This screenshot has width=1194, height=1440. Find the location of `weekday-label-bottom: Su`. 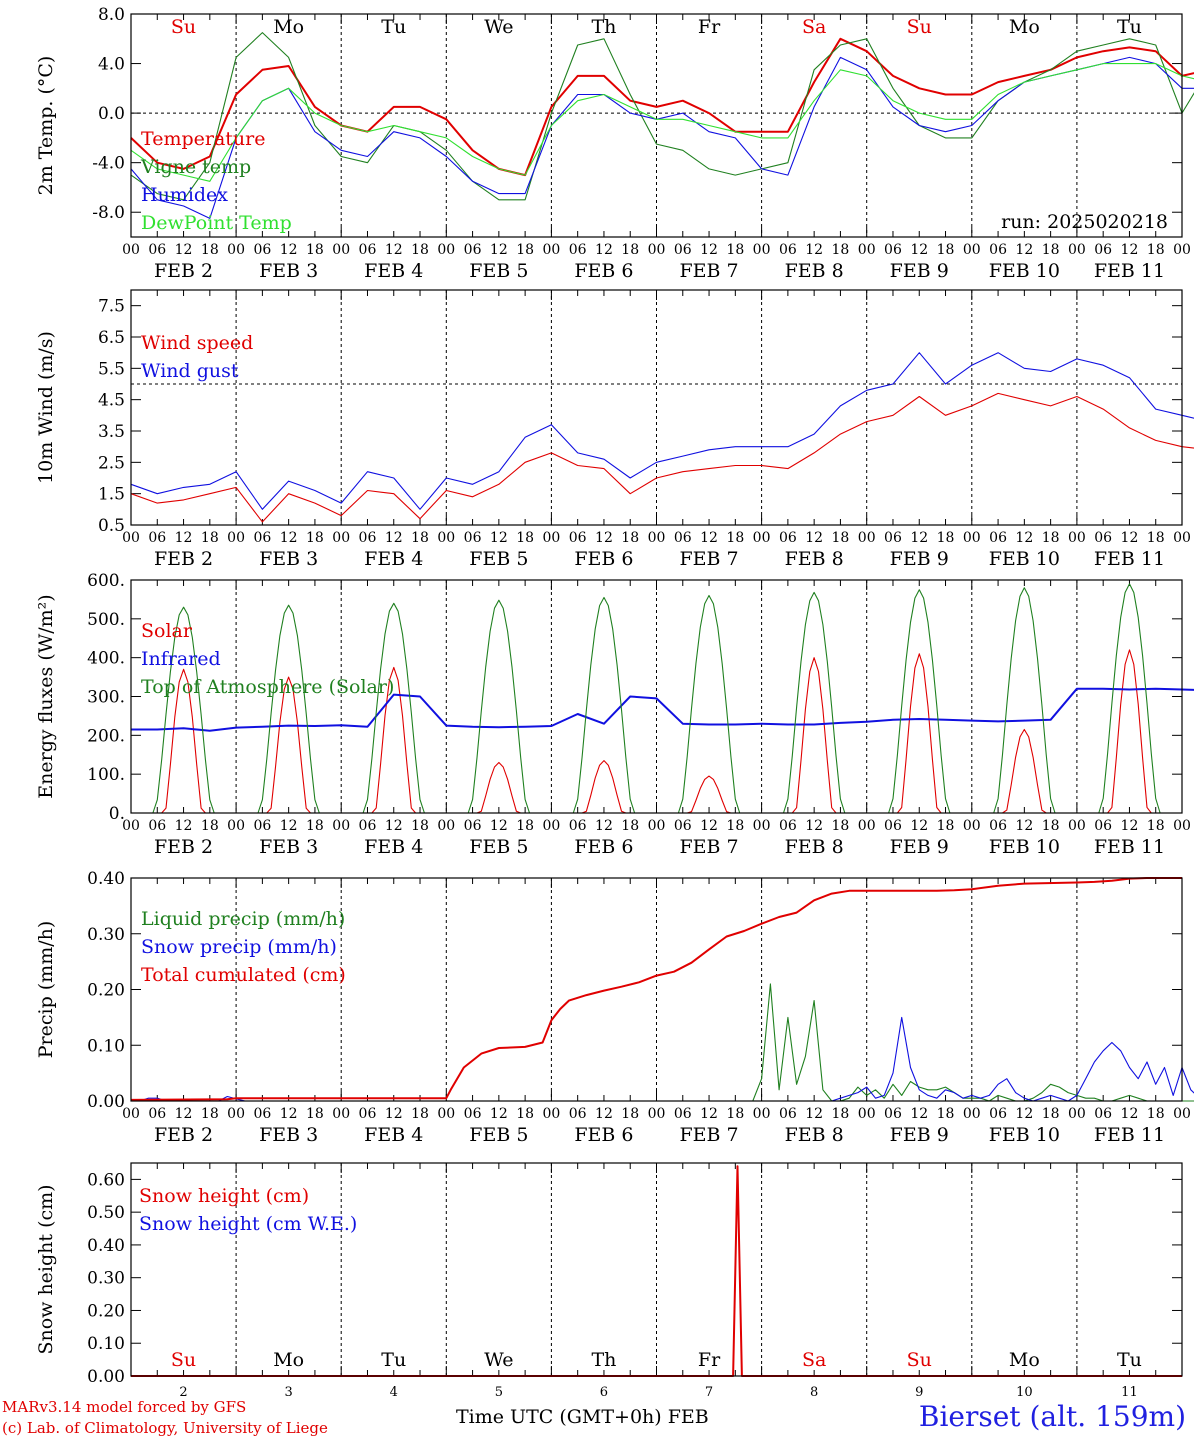

weekday-label-bottom: Su is located at coordinates (919, 1360).